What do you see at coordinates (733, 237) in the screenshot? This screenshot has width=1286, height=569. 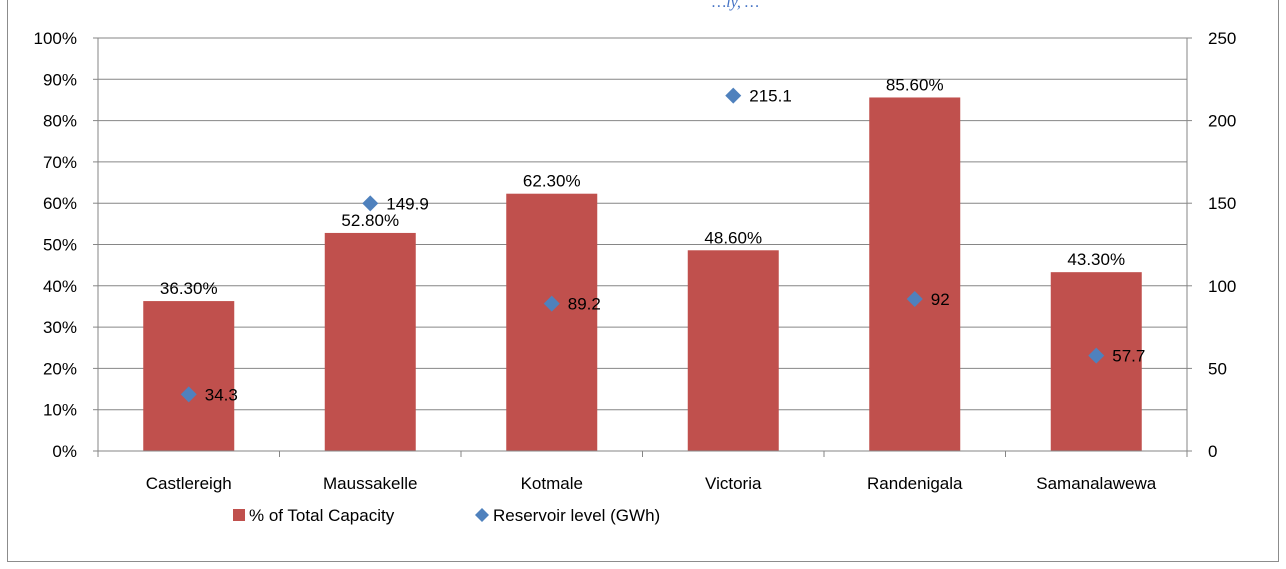 I see `bar-data-label: 48.60%` at bounding box center [733, 237].